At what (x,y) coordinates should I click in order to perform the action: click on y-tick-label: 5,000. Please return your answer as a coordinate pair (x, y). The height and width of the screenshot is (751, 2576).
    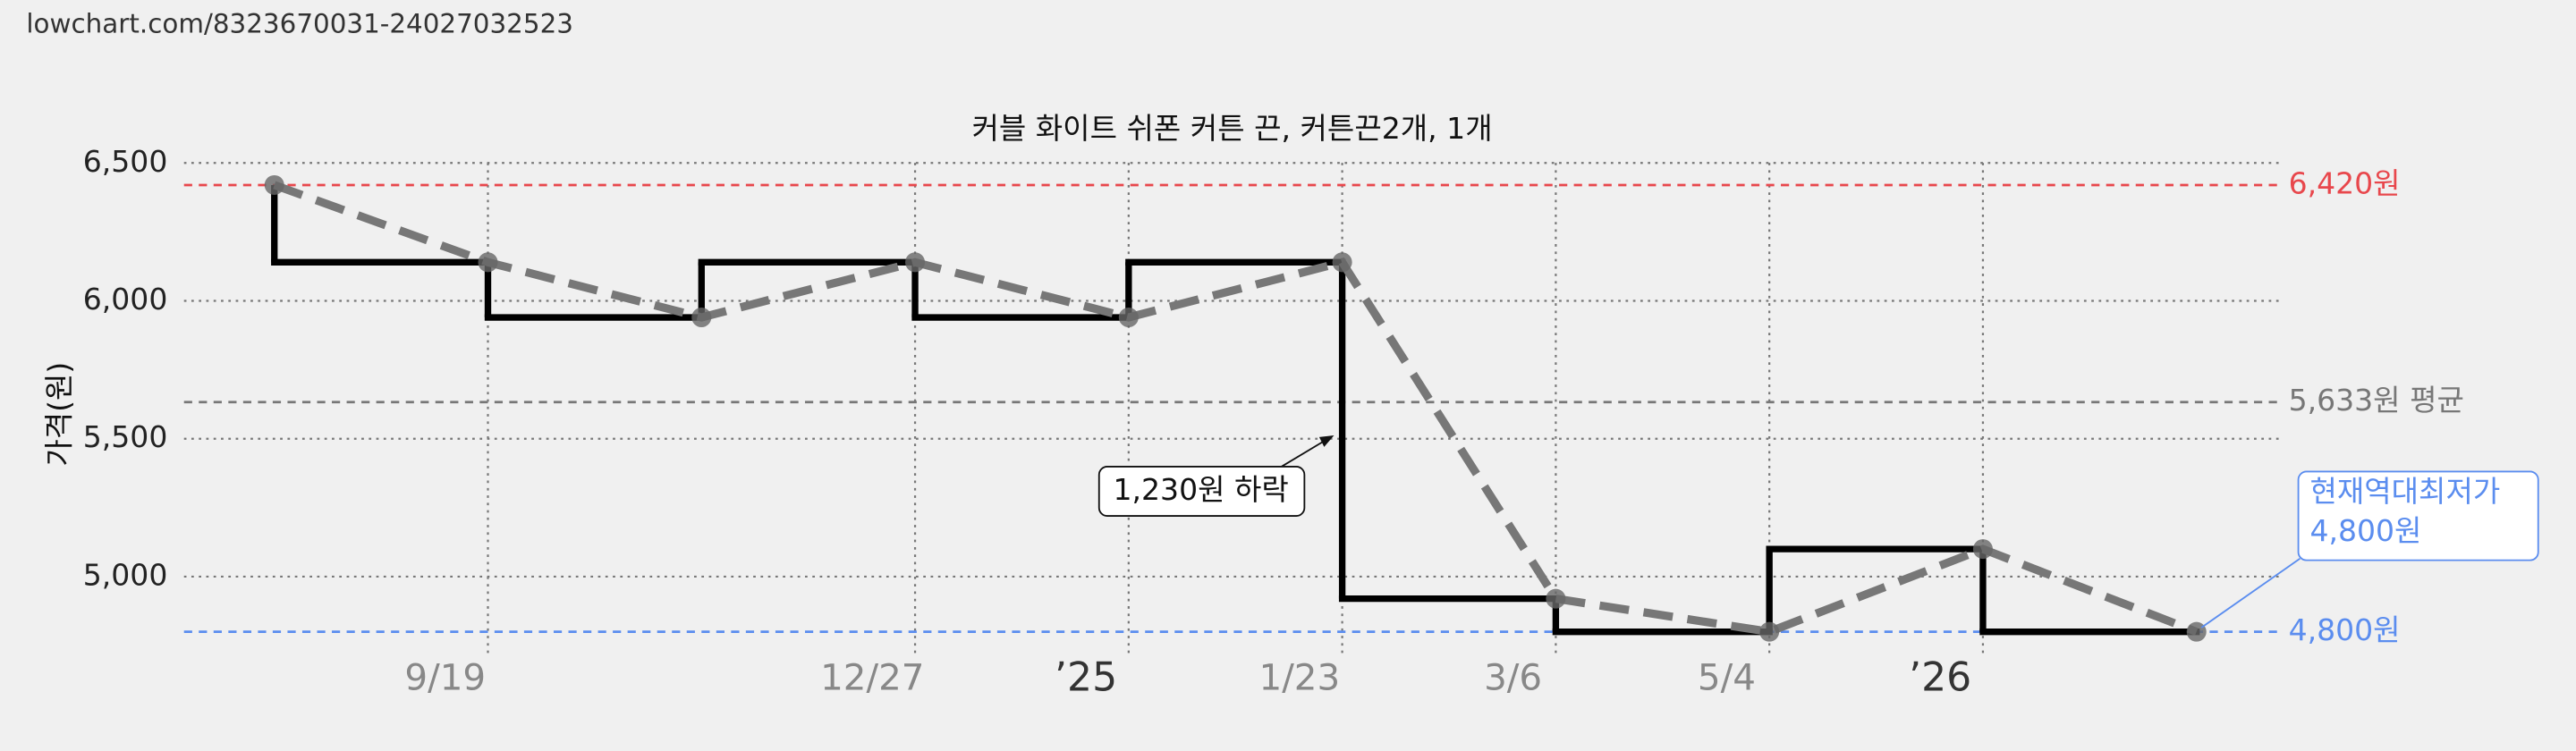
    Looking at the image, I should click on (125, 574).